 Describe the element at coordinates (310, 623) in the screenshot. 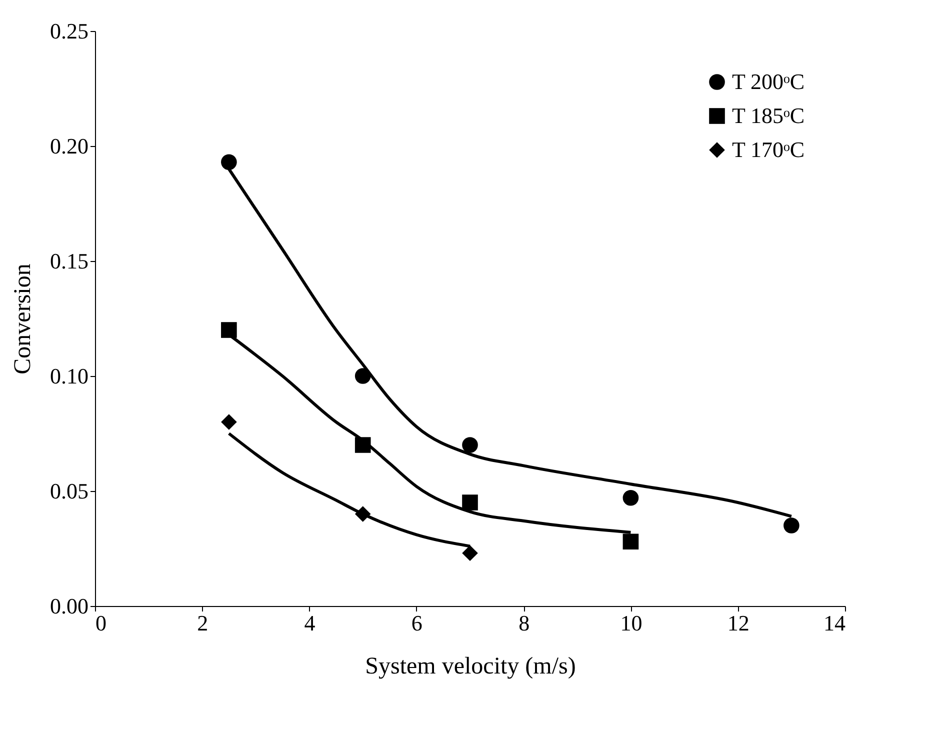

I see `x-tick-label: 4` at that location.